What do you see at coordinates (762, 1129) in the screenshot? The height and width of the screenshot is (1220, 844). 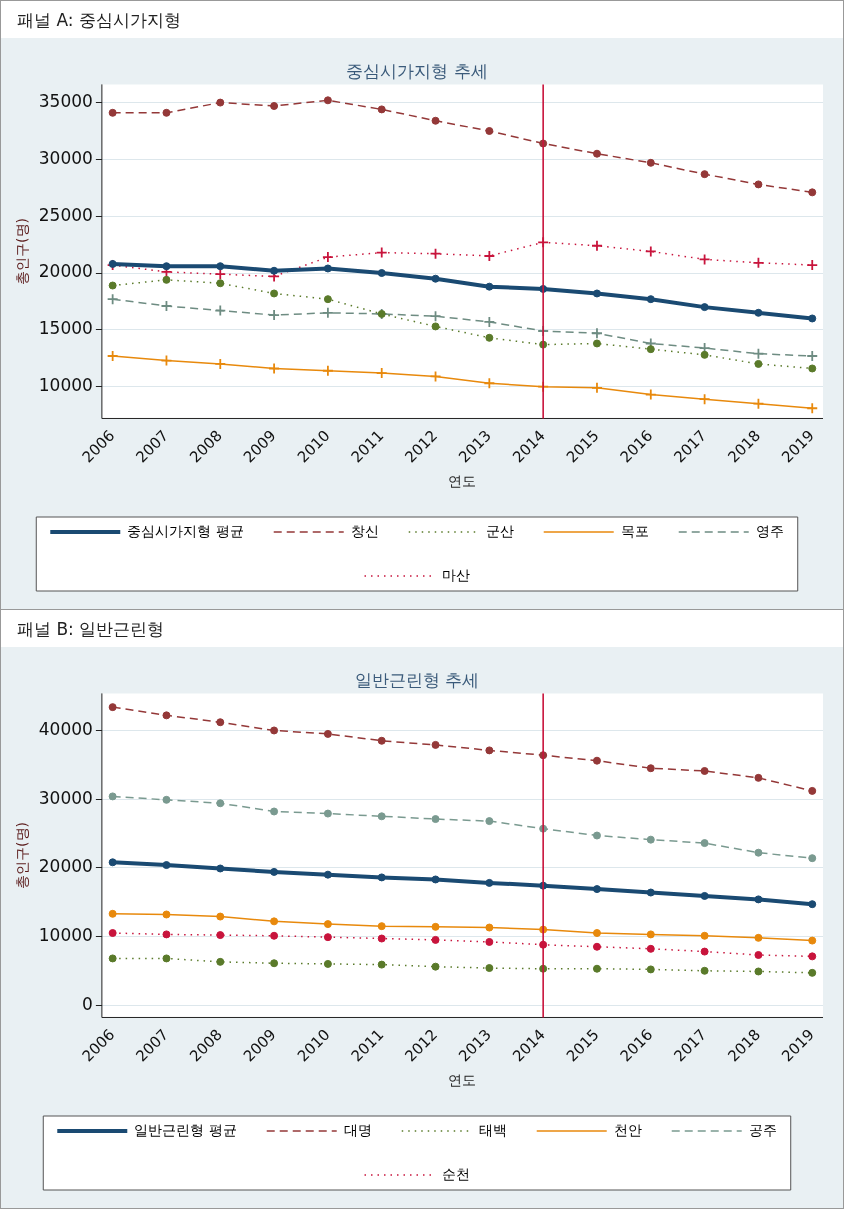 I see `legend-label: 공주` at bounding box center [762, 1129].